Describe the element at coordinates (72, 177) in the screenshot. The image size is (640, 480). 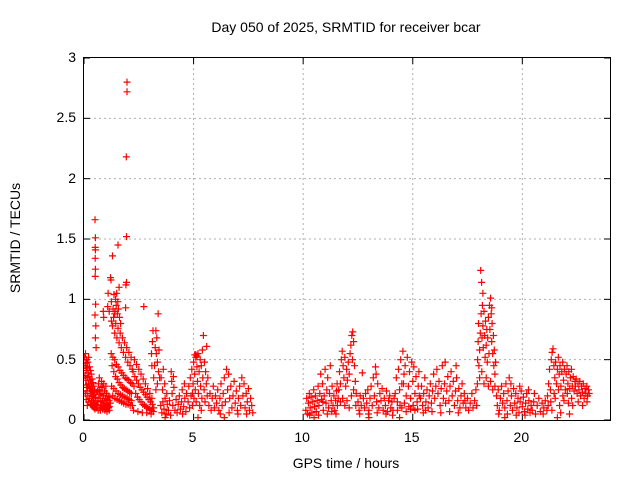
I see `y-tick-label: 2` at that location.